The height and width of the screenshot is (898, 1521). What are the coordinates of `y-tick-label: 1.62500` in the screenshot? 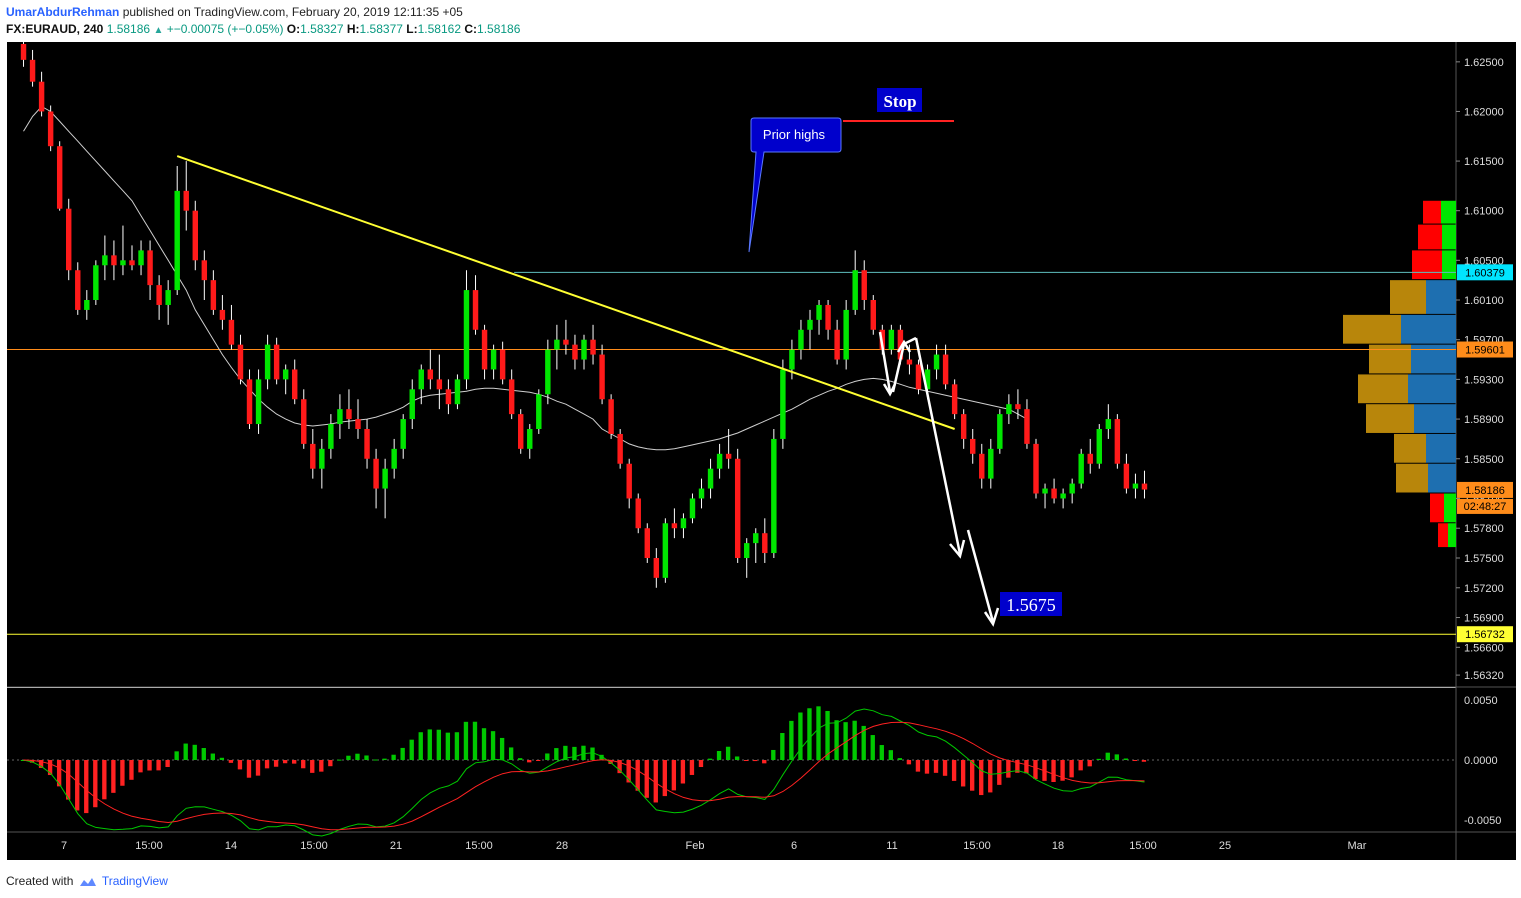 It's located at (1484, 63).